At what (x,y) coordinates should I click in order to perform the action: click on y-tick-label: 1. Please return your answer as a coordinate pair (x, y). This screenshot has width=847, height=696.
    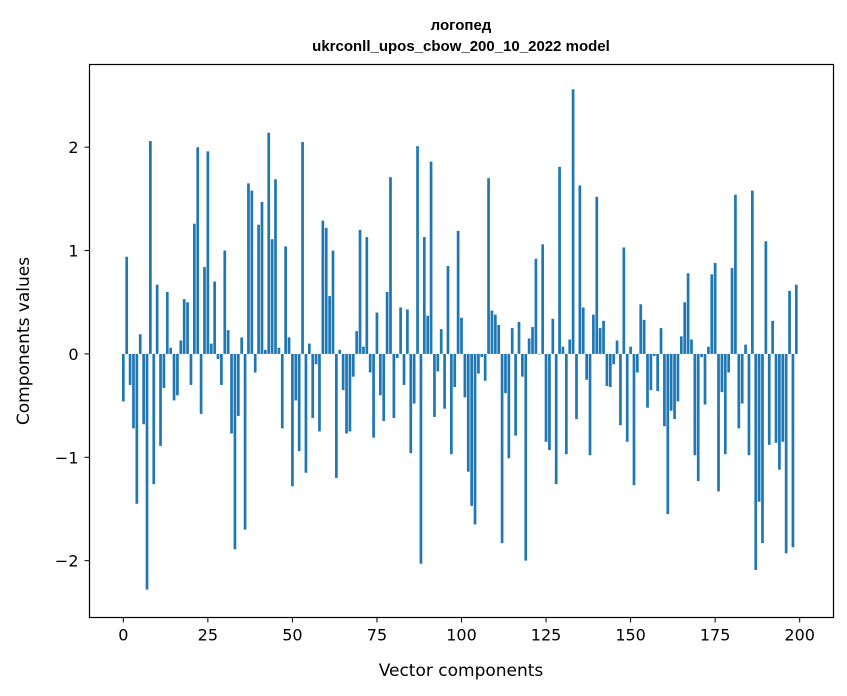
    Looking at the image, I should click on (73, 251).